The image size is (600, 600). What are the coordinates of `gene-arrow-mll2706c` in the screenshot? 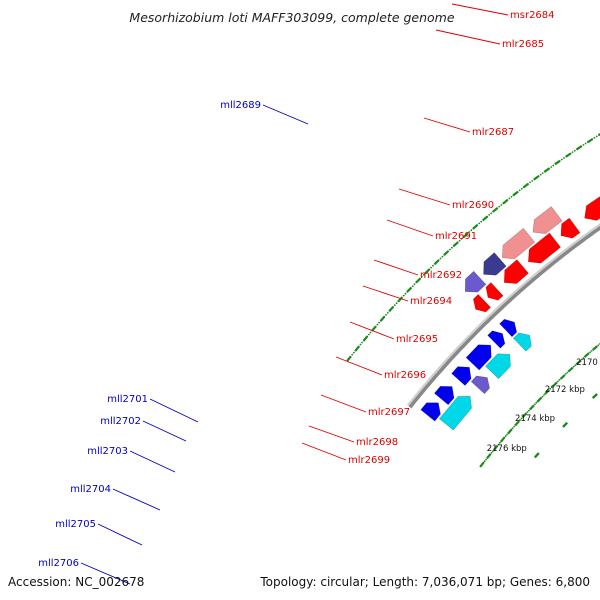 It's located at (430, 412).